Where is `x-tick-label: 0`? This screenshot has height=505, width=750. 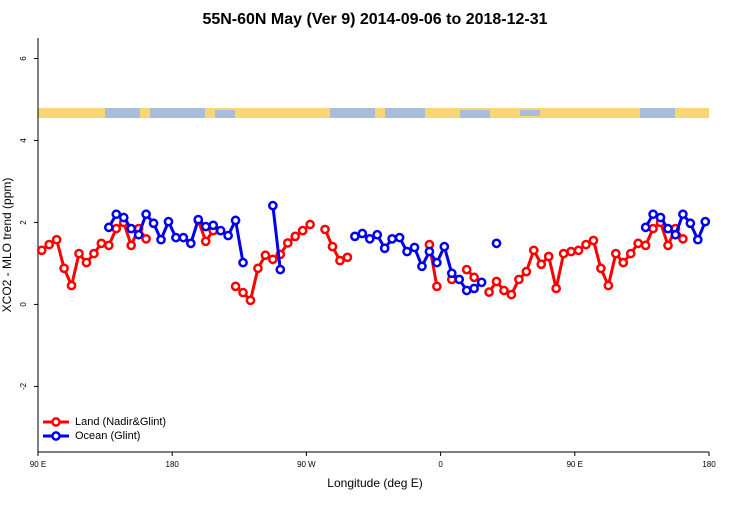
x-tick-label: 0 is located at coordinates (440, 464).